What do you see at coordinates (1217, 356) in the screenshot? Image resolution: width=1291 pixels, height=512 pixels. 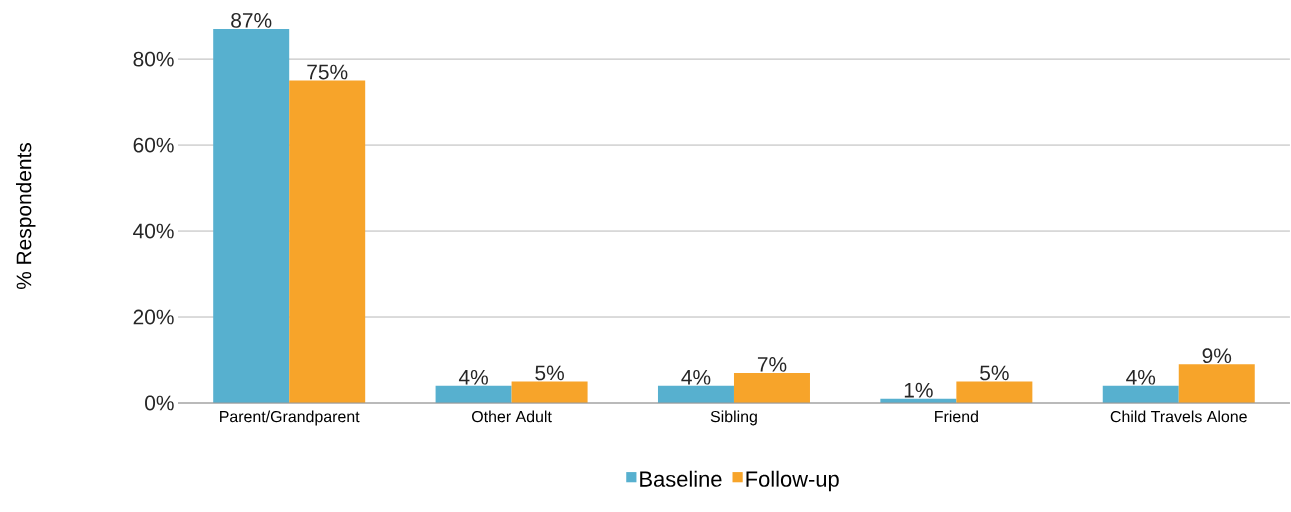 I see `data-label: 9%` at bounding box center [1217, 356].